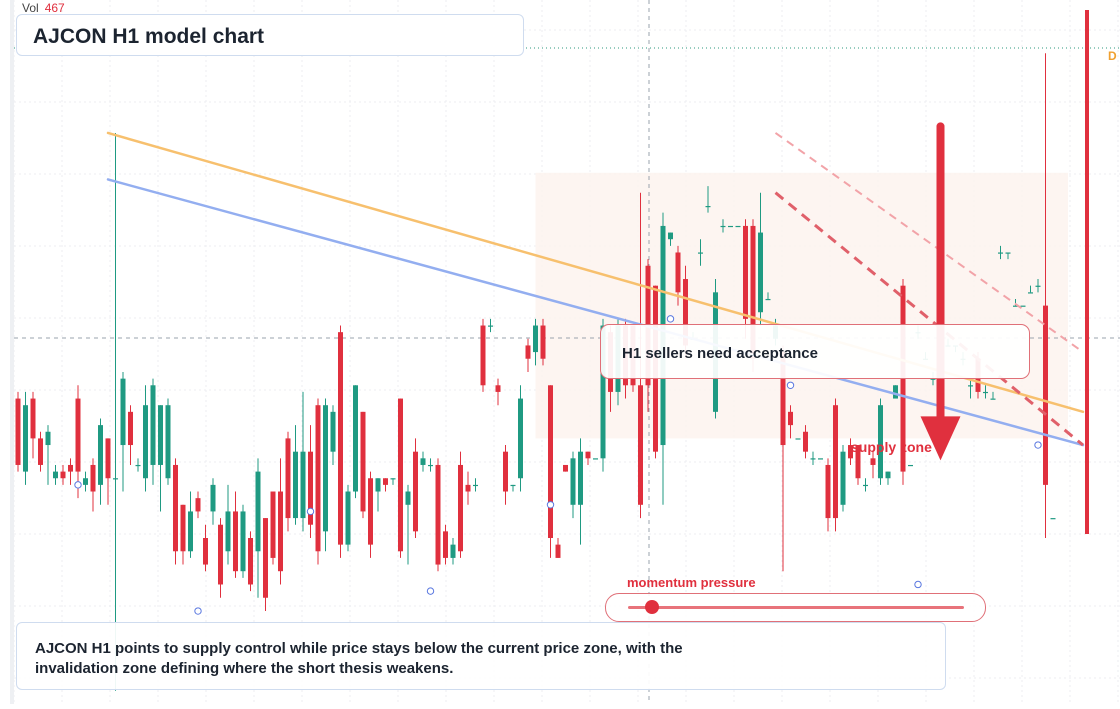 The width and height of the screenshot is (1120, 709). What do you see at coordinates (1087, 272) in the screenshot?
I see `right-volume-bar` at bounding box center [1087, 272].